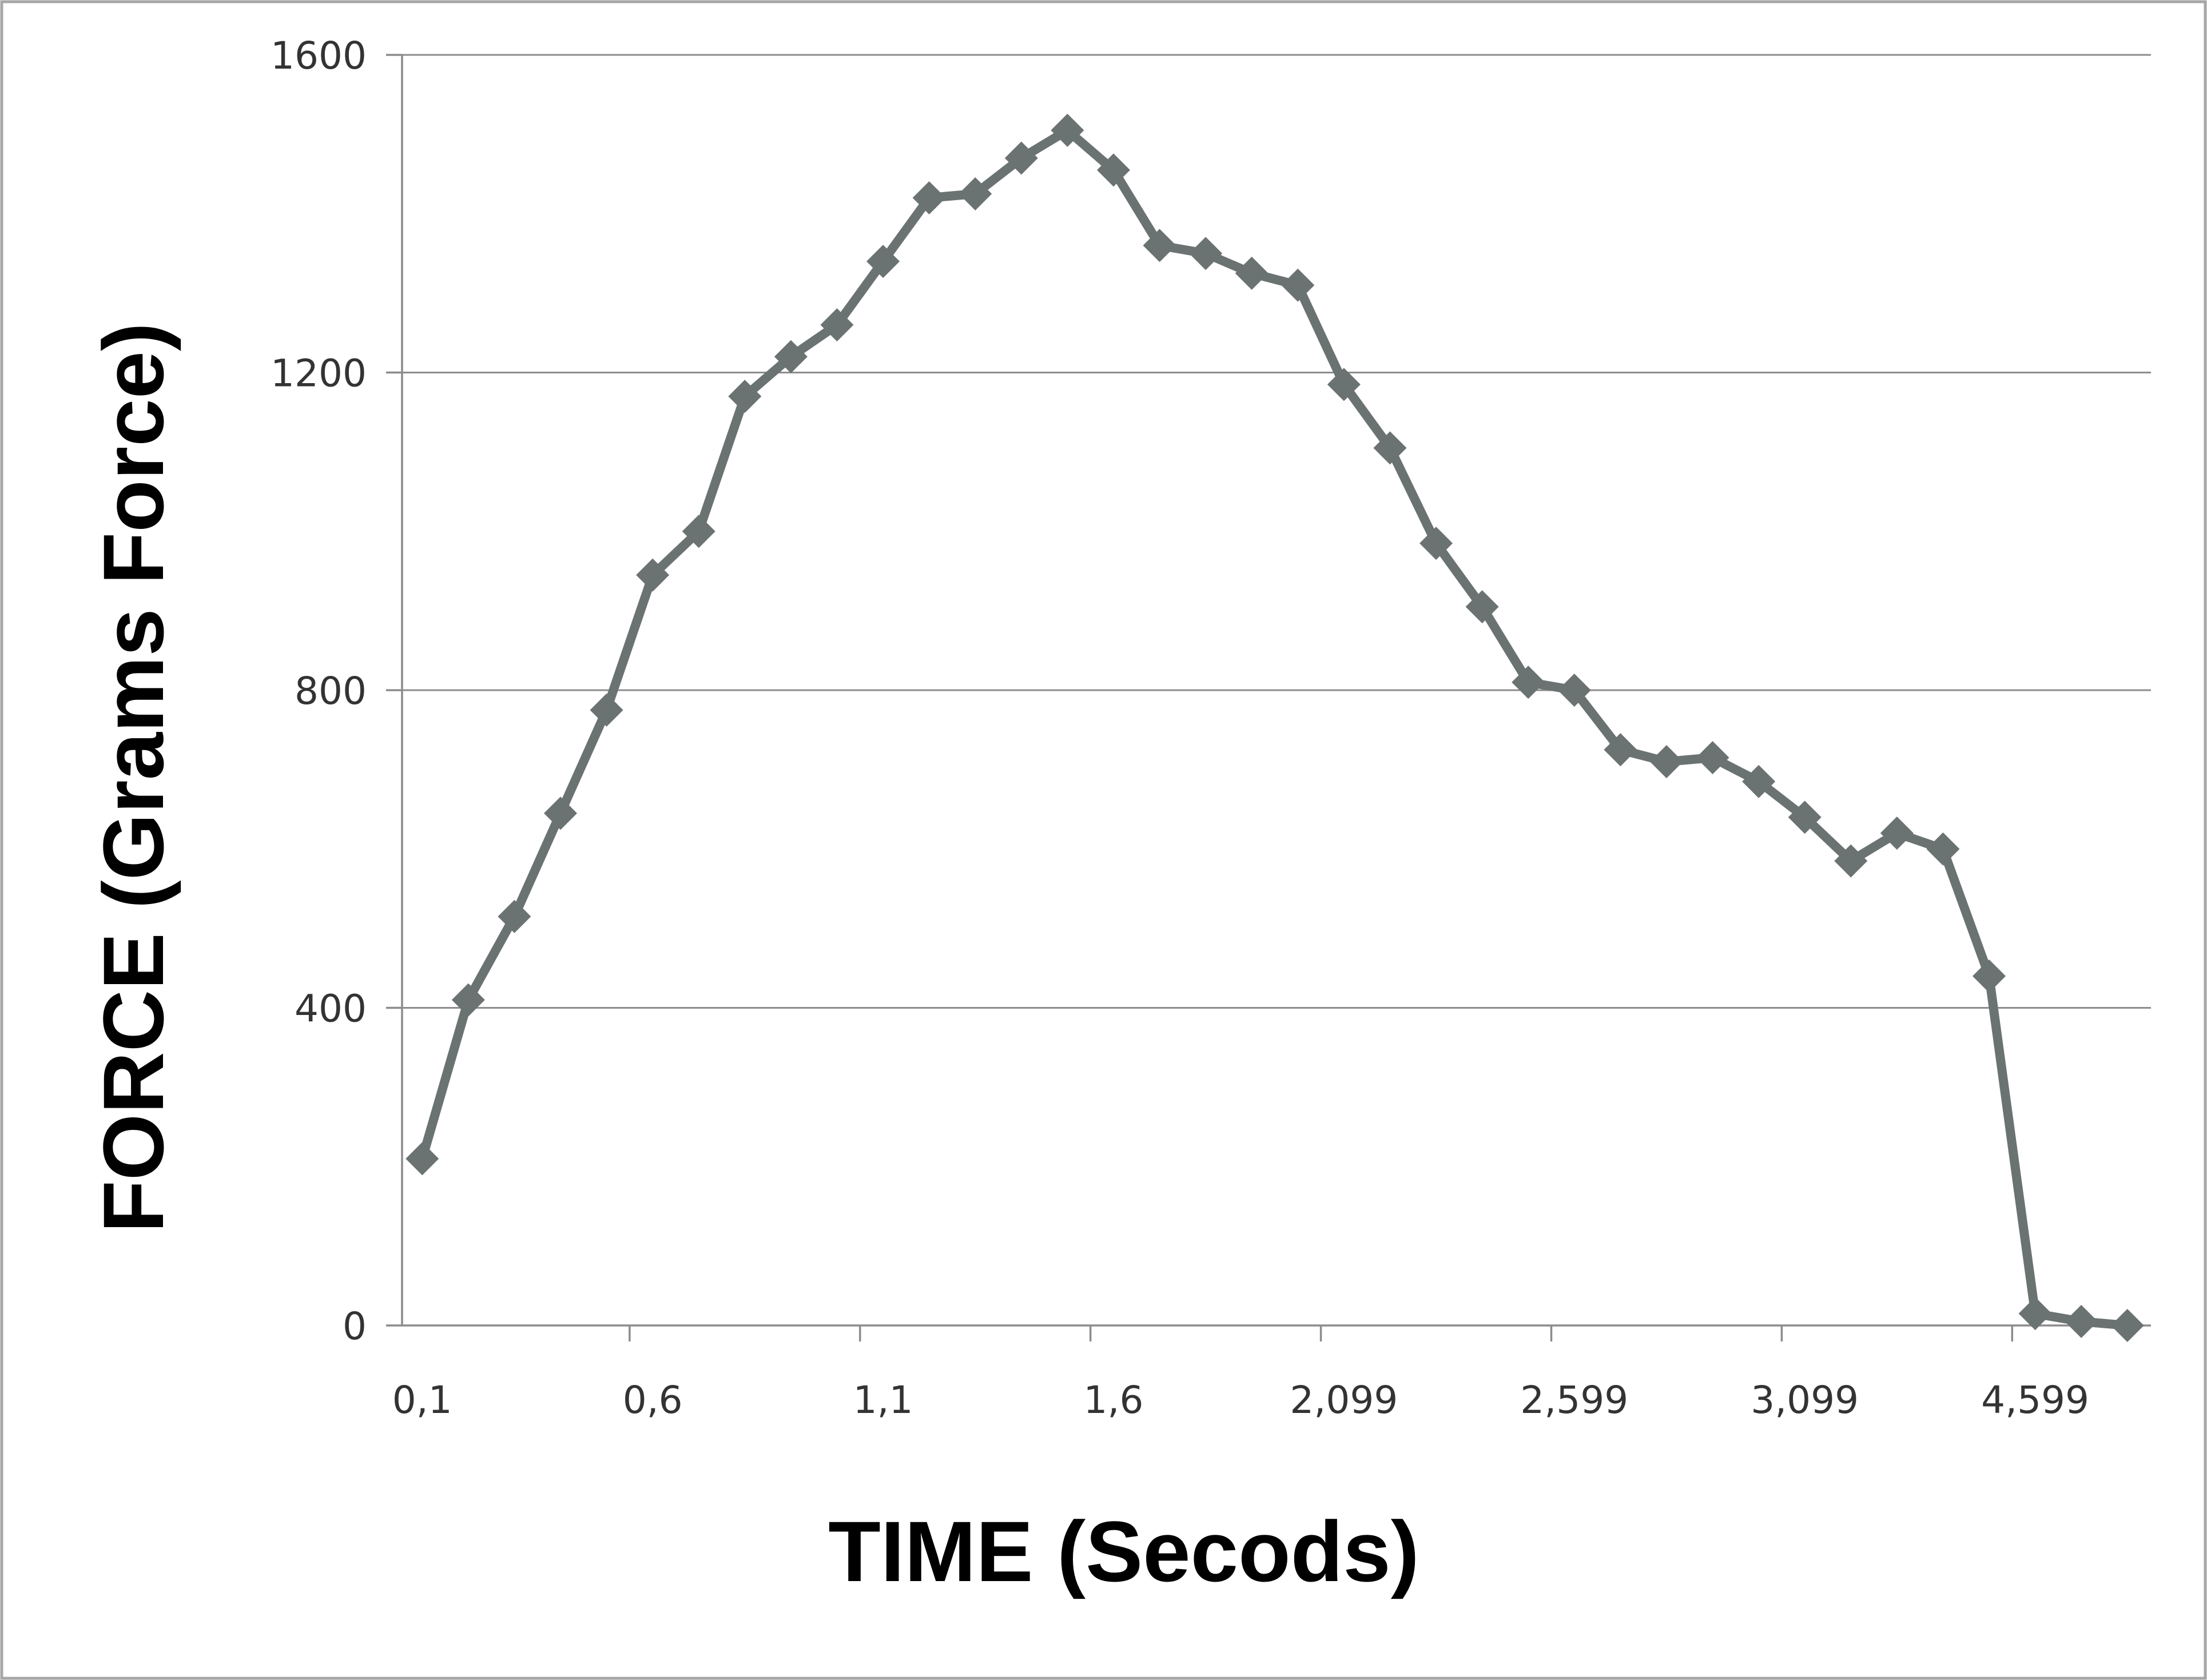 This screenshot has height=1680, width=2207. I want to click on x-tick-label: 4,599, so click(2035, 1400).